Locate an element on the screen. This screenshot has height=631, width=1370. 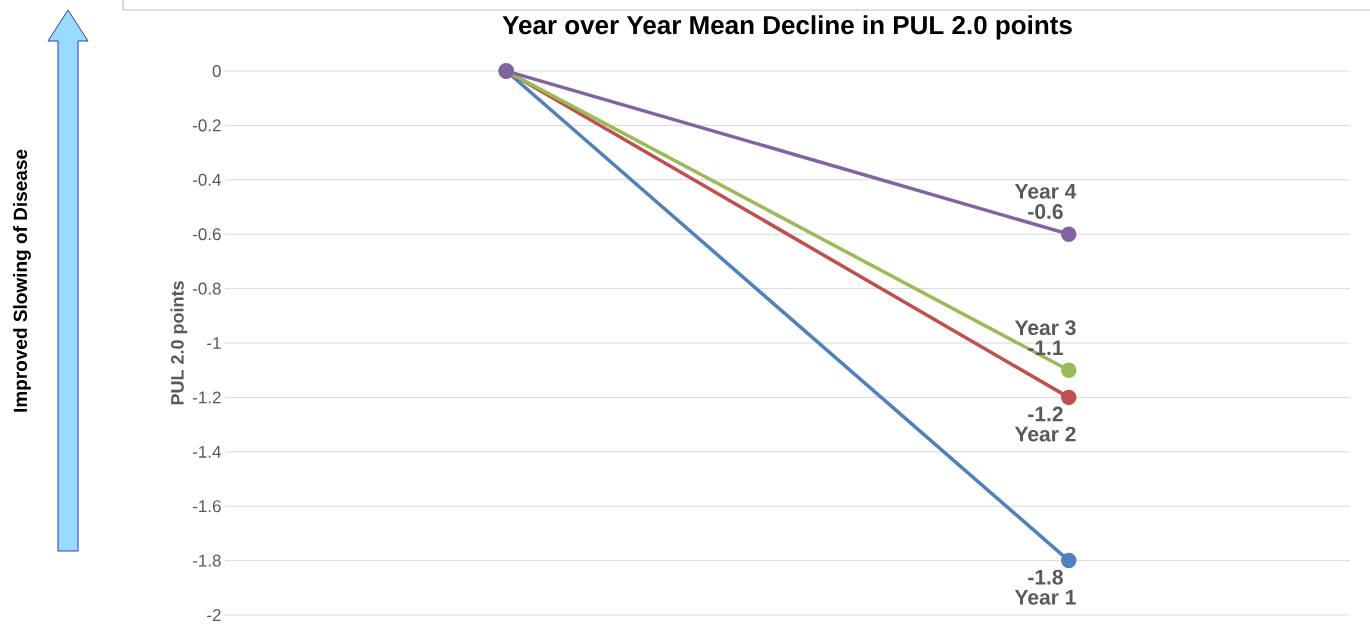
y-tick-label: -1.8 is located at coordinates (206, 560).